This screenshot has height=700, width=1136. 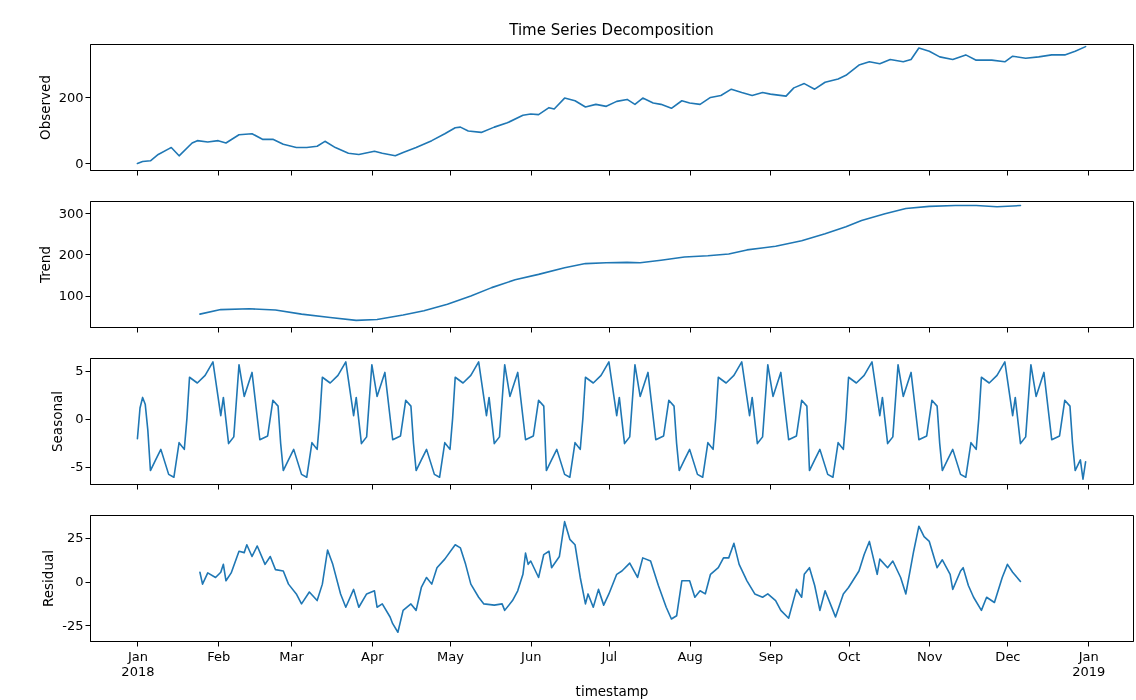 What do you see at coordinates (75, 538) in the screenshot?
I see `y-tick-label: 25` at bounding box center [75, 538].